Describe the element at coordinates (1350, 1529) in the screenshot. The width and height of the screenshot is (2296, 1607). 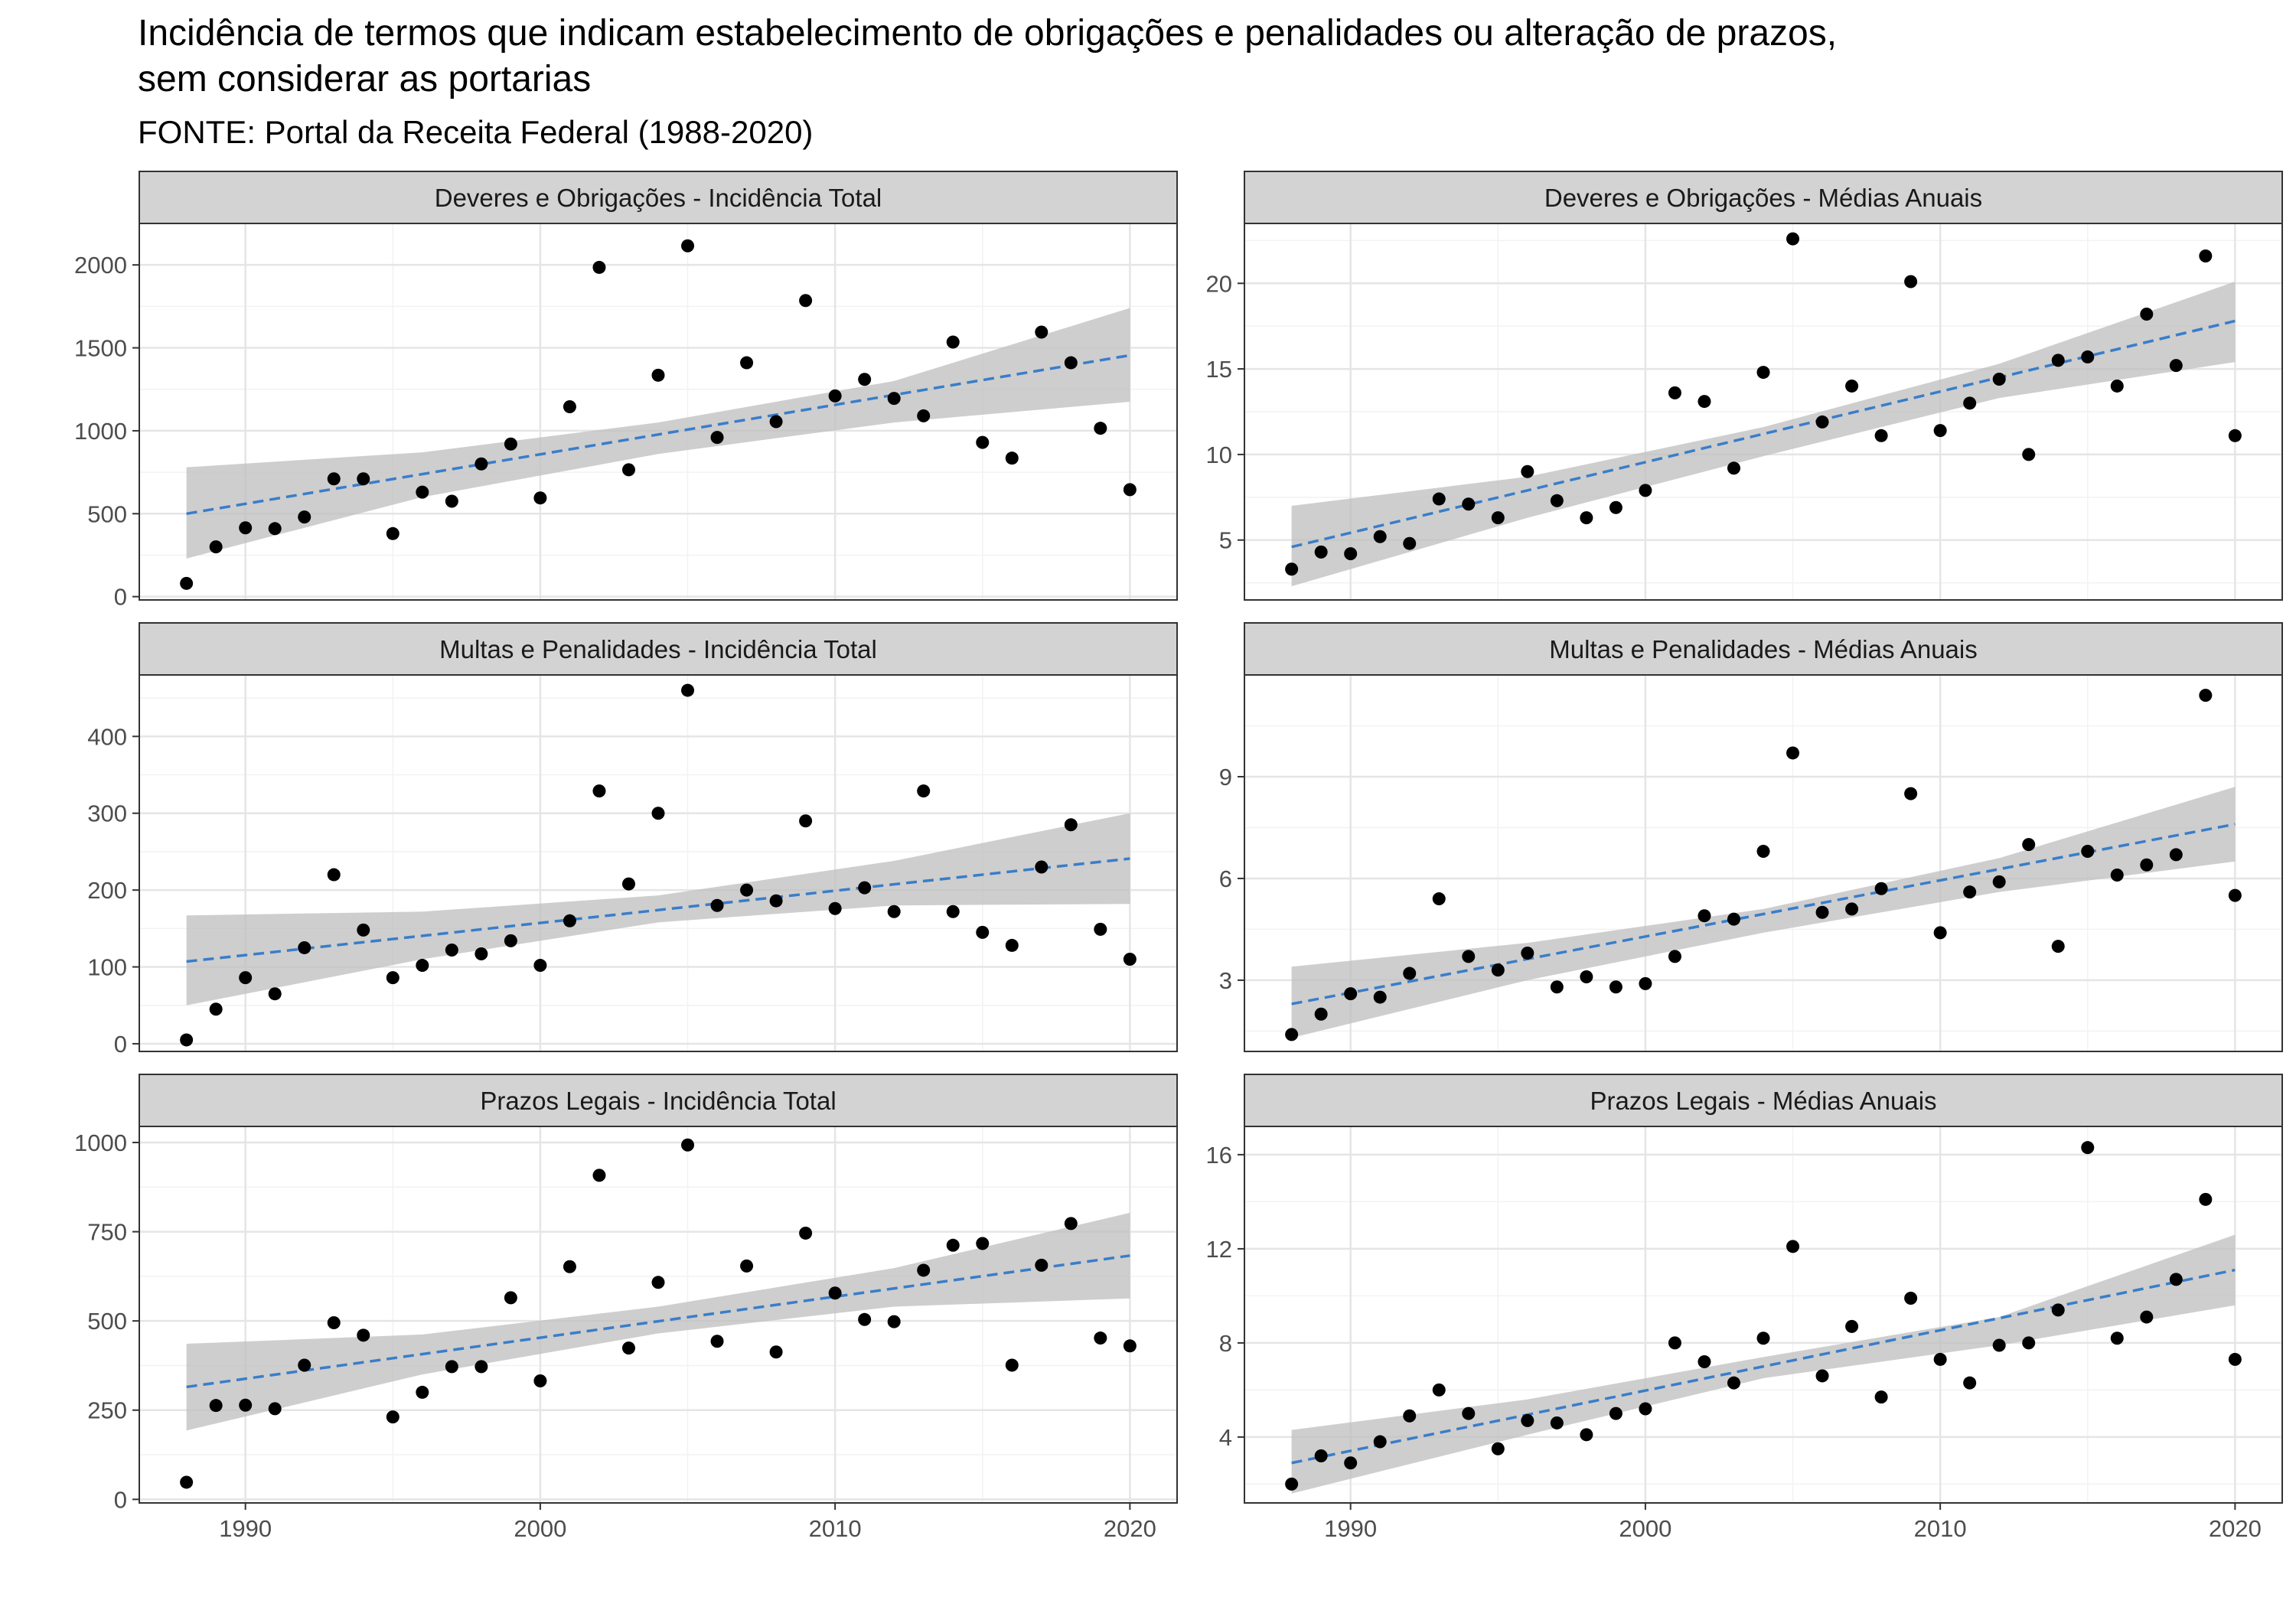
I see `panel-6-x-tick-label: 1990` at that location.